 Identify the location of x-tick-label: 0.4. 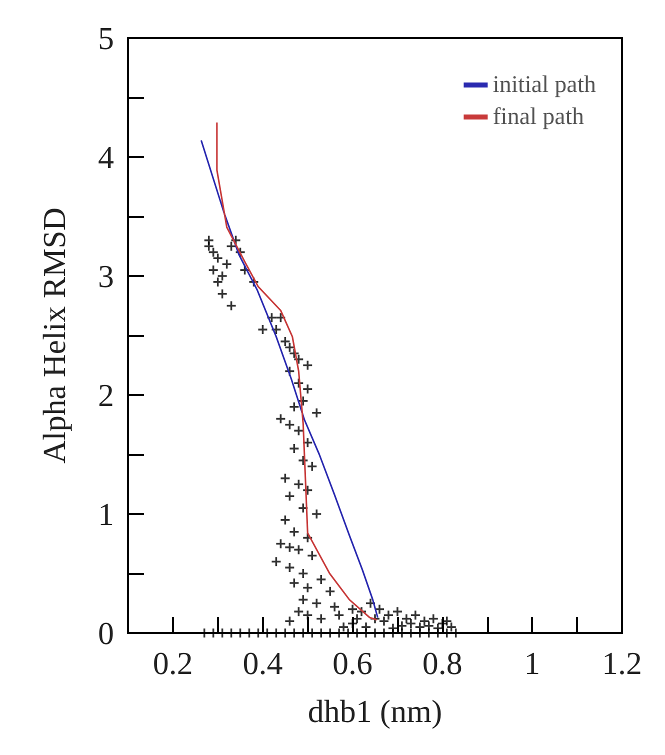
(262, 663).